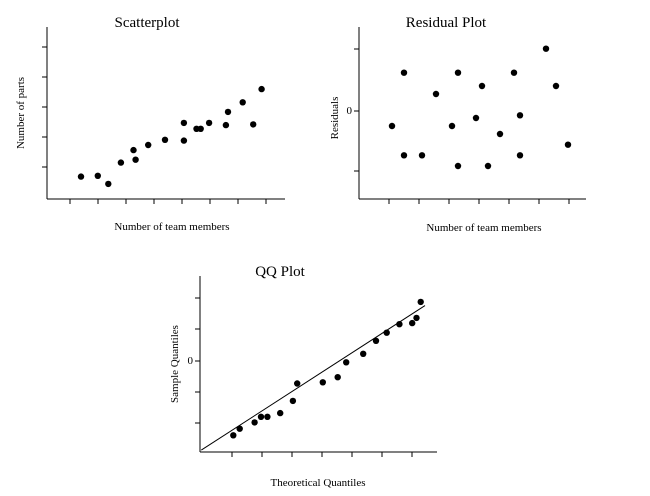 The height and width of the screenshot is (496, 650). Describe the element at coordinates (191, 361) in the screenshot. I see `qq-plot-y-tick-label: 0` at that location.